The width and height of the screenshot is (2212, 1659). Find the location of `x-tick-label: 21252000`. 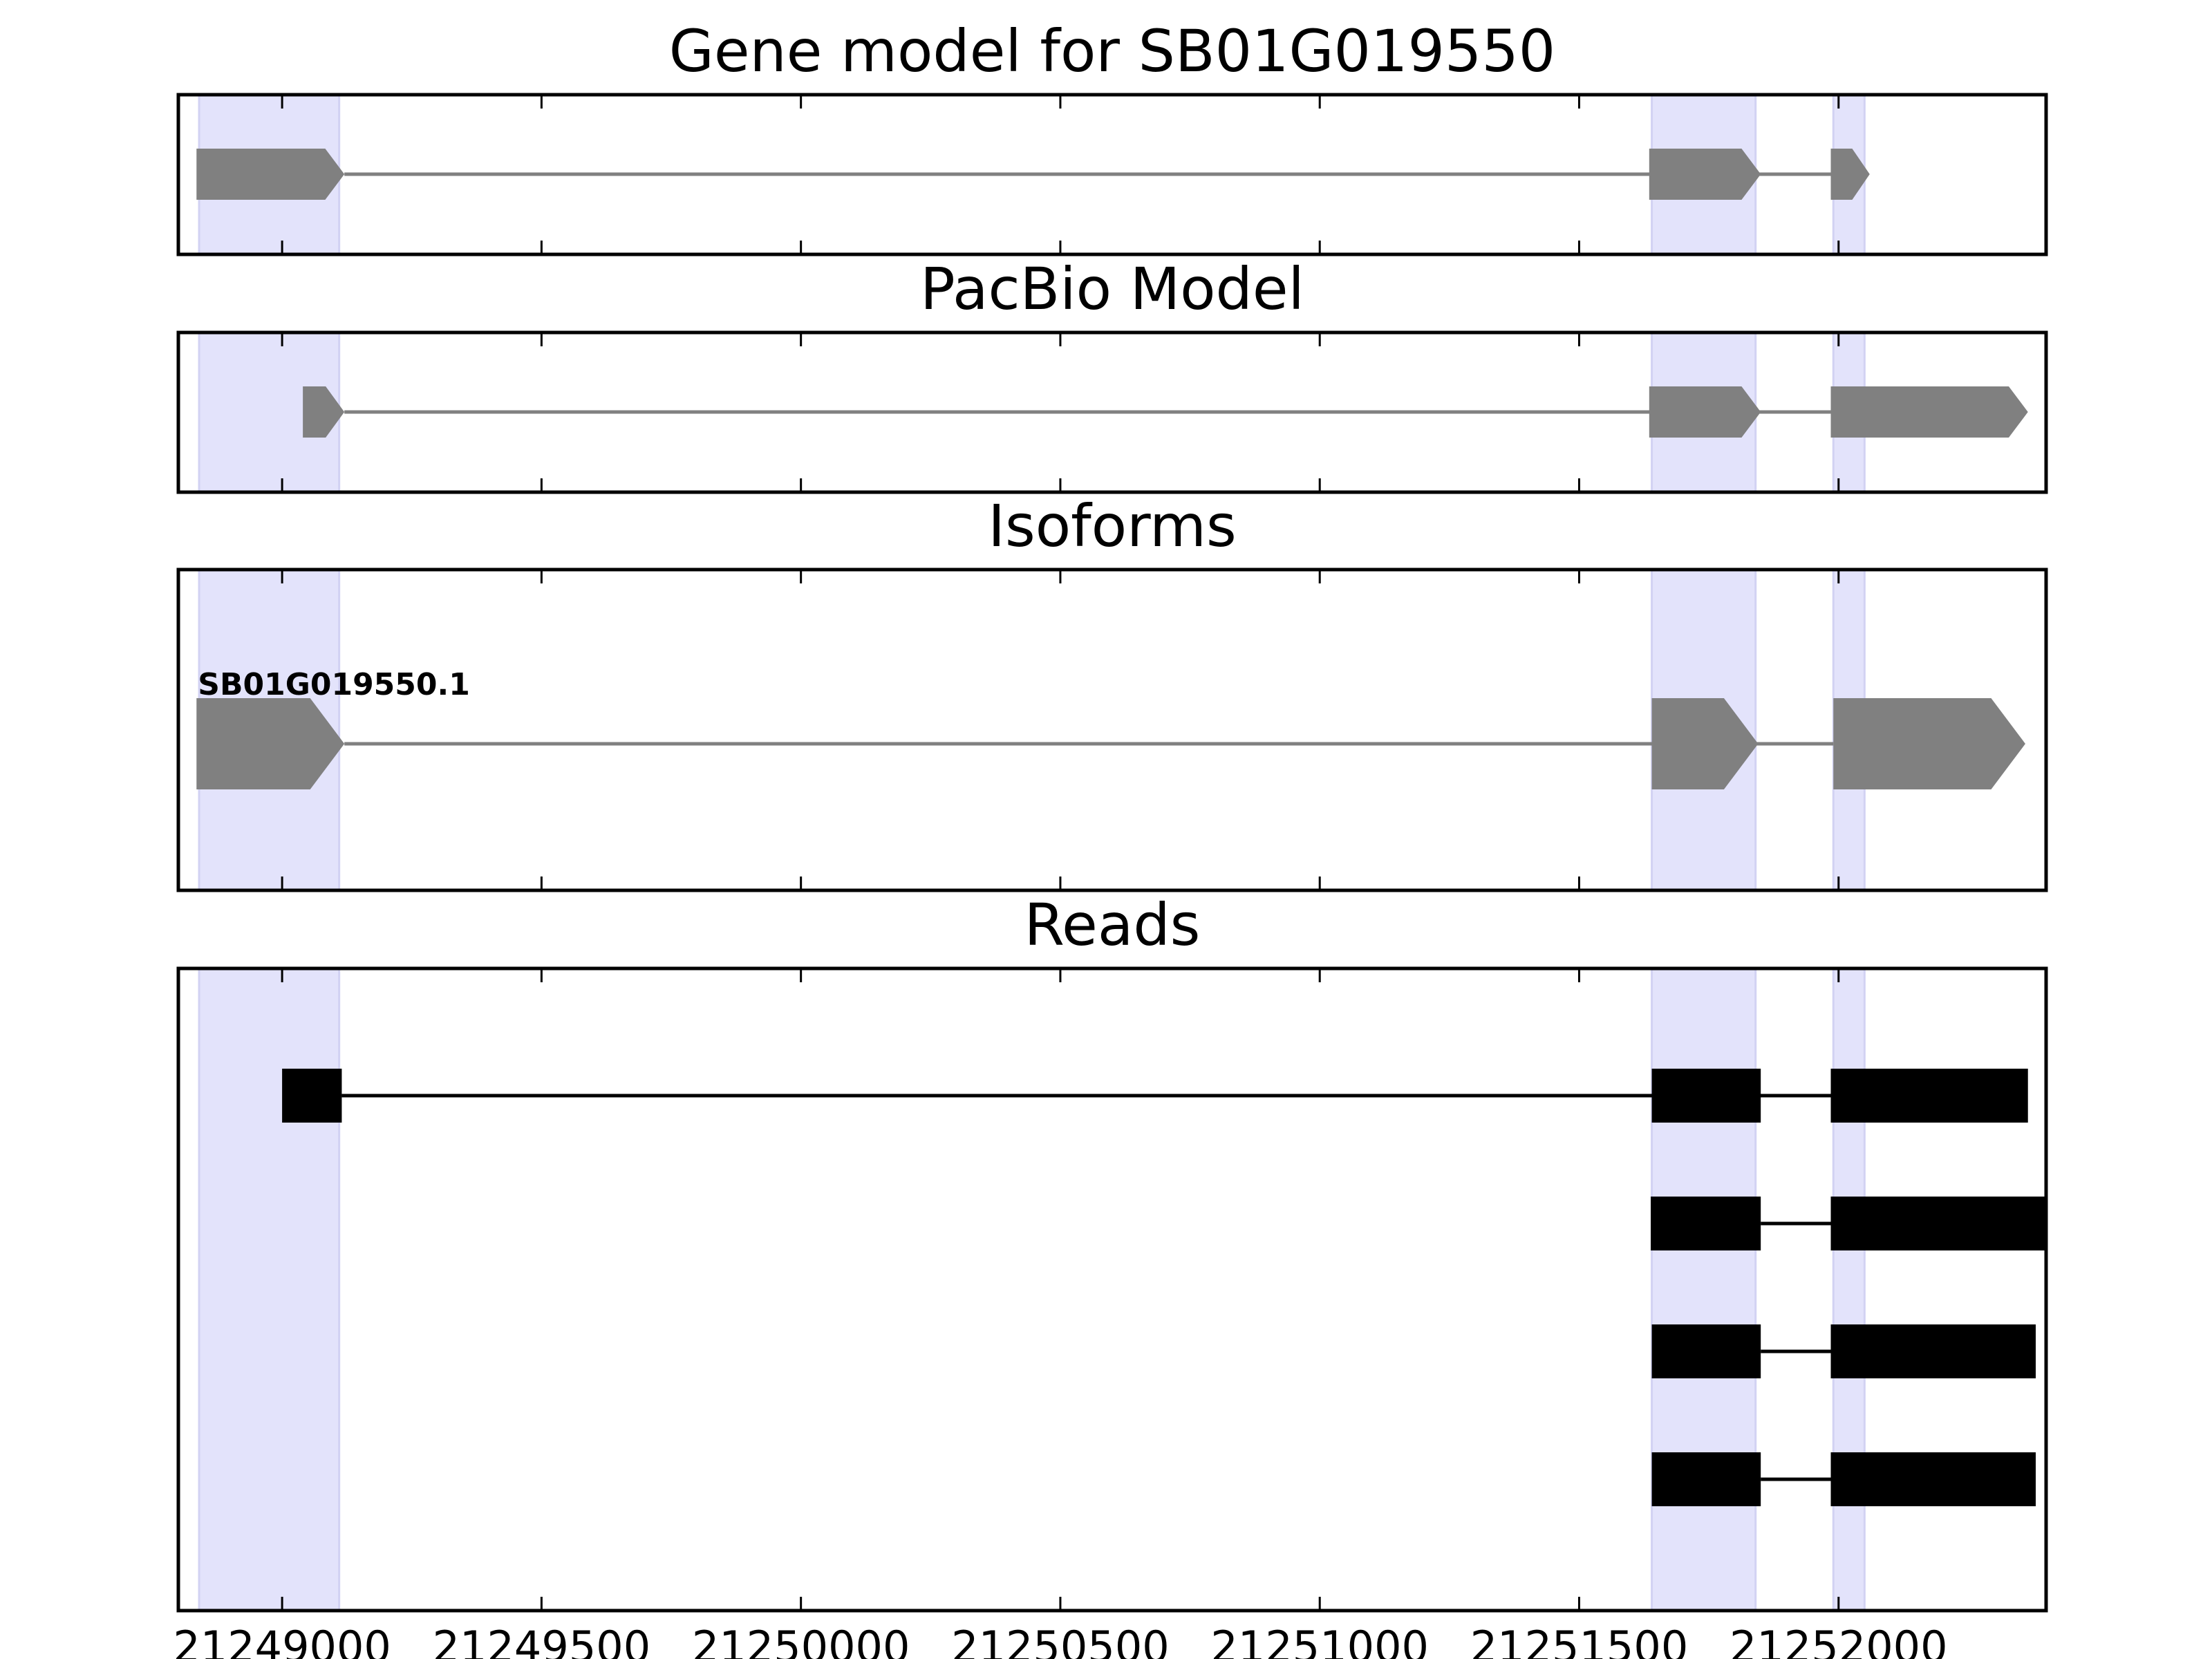

x-tick-label: 21252000 is located at coordinates (1839, 1640).